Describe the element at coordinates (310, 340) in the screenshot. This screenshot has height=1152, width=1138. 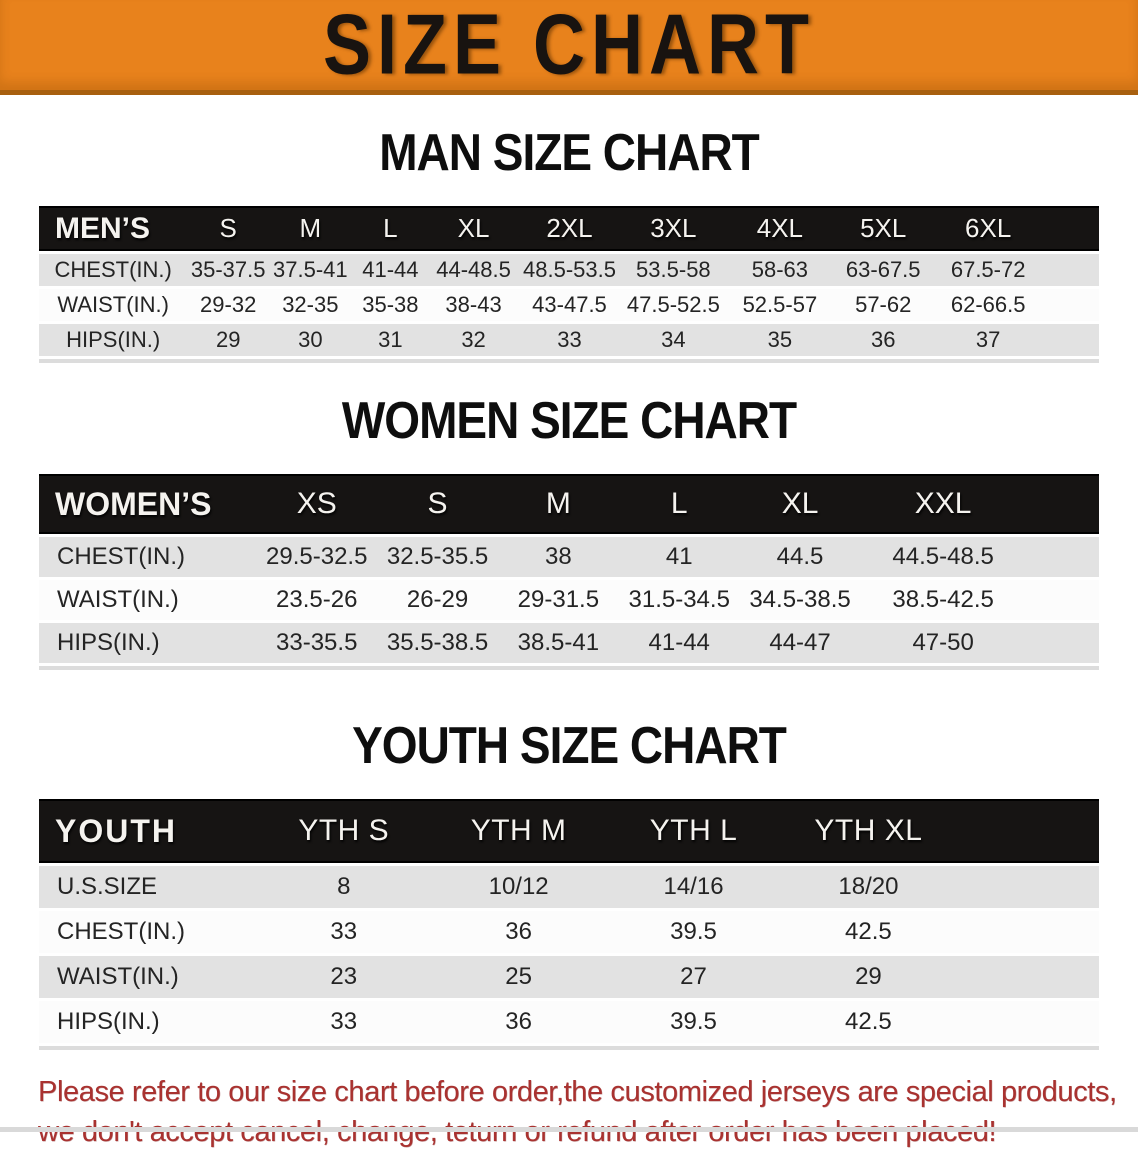
I see `size-value-cell: 30` at that location.